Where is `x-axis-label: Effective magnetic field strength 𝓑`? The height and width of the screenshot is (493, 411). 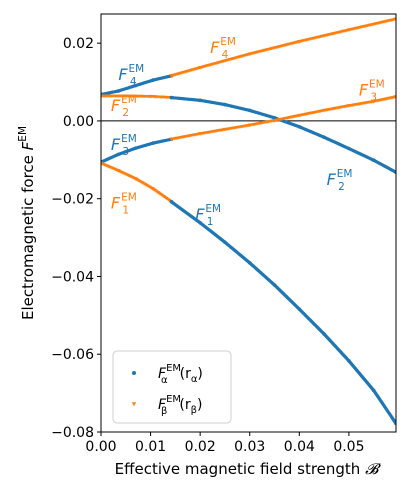
x-axis-label: Effective magnetic field strength 𝓑 is located at coordinates (248, 469).